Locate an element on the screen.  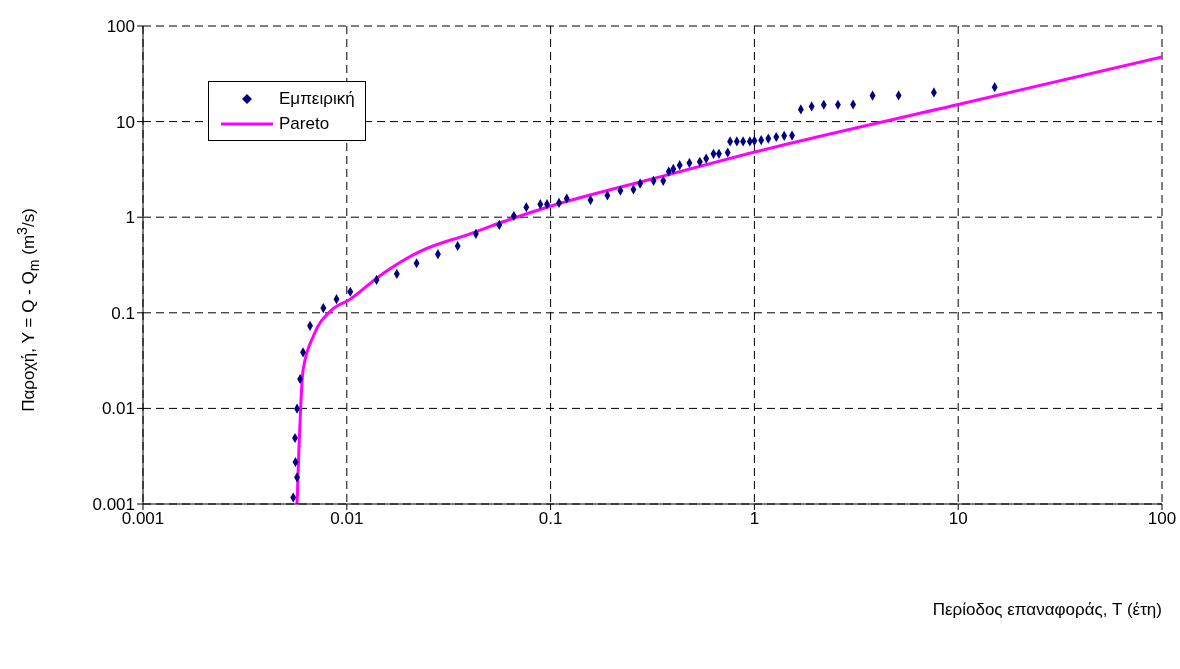
y-tick-label: 0.01 is located at coordinates (118, 409).